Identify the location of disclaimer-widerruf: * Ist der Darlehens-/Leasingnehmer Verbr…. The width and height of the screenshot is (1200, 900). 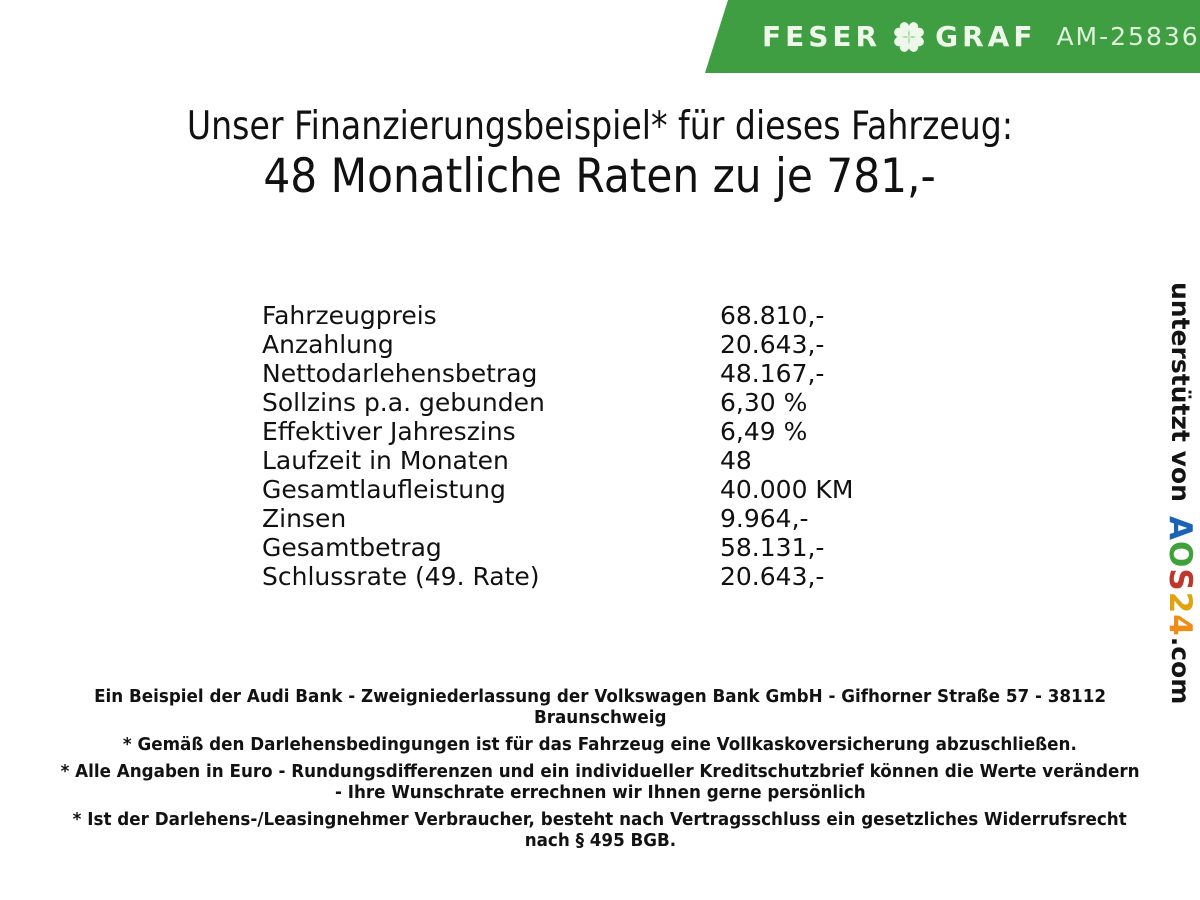
(600, 830).